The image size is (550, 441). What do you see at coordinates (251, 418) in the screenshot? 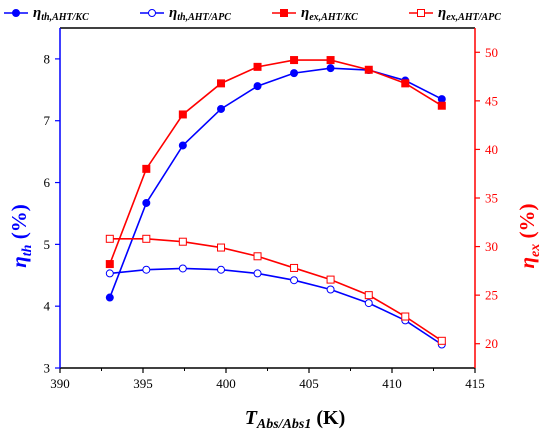
I see `x-axis-title-main: T` at bounding box center [251, 418].